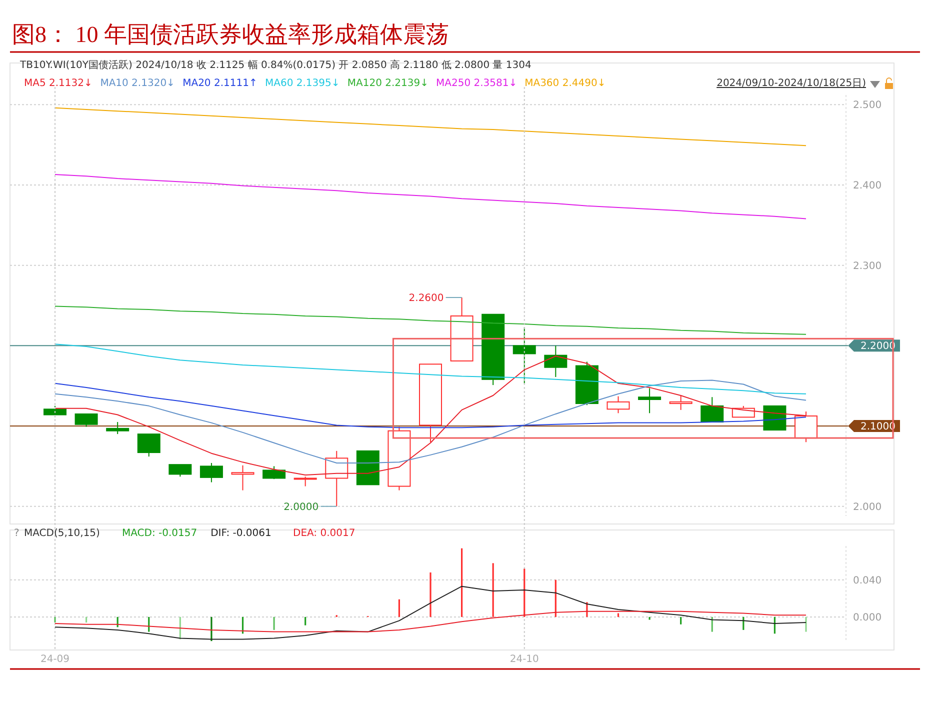 This screenshot has height=724, width=928. Describe the element at coordinates (301, 507) in the screenshot. I see `annotation: 2.0000` at that location.